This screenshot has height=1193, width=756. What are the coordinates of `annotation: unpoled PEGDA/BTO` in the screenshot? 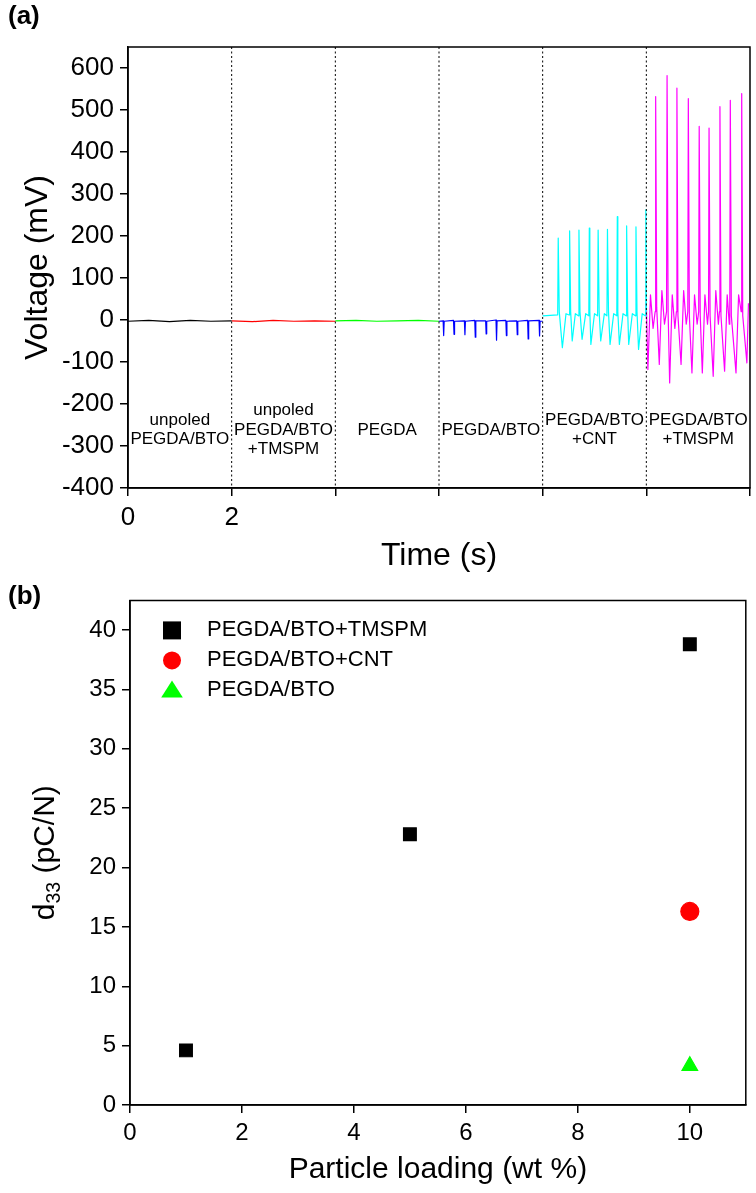 It's located at (180, 429).